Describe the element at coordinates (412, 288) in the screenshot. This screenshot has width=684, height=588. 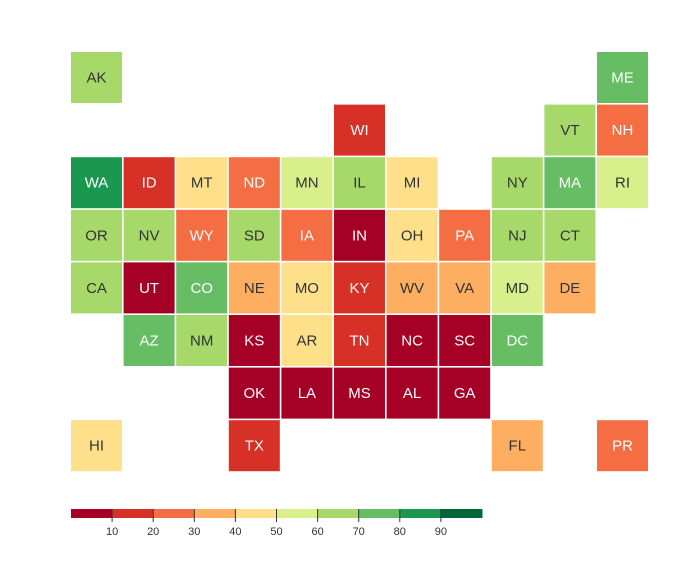
I see `state-label: WV` at that location.